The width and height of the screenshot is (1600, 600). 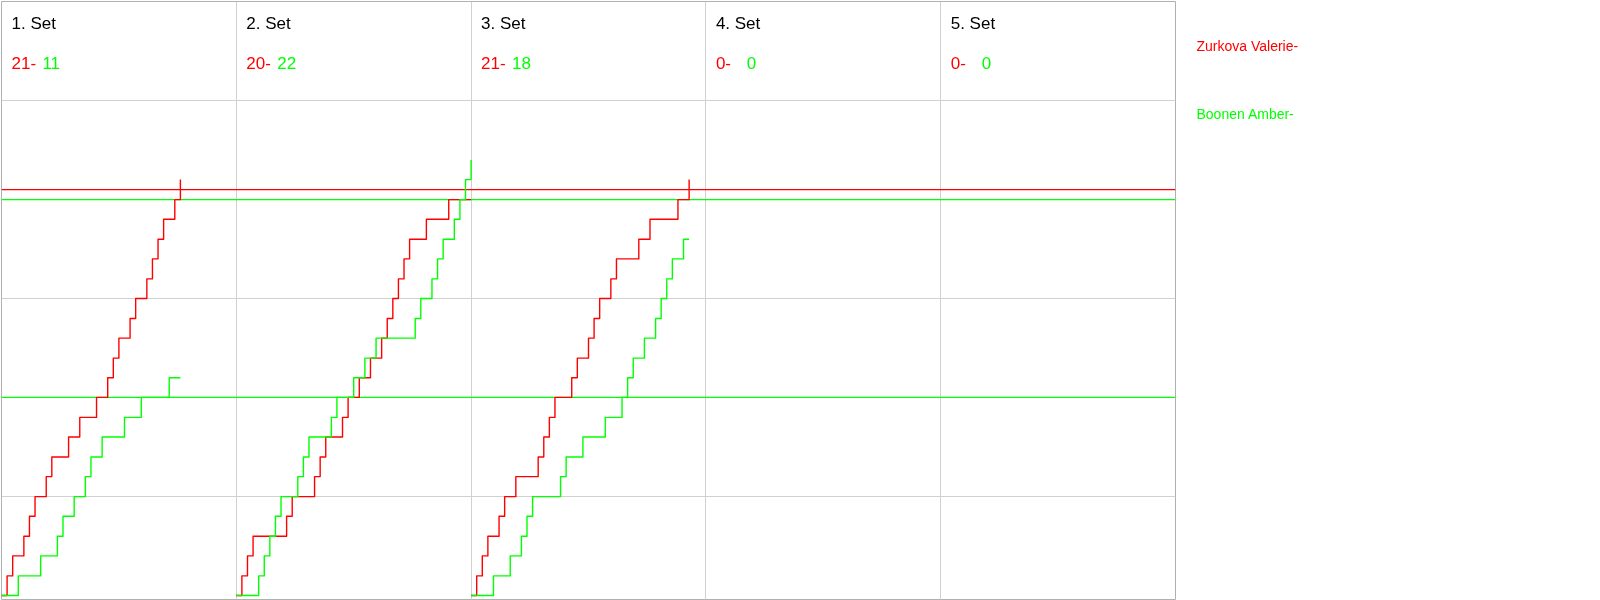 What do you see at coordinates (1247, 46) in the screenshot?
I see `text: Zurkova Valerie-` at bounding box center [1247, 46].